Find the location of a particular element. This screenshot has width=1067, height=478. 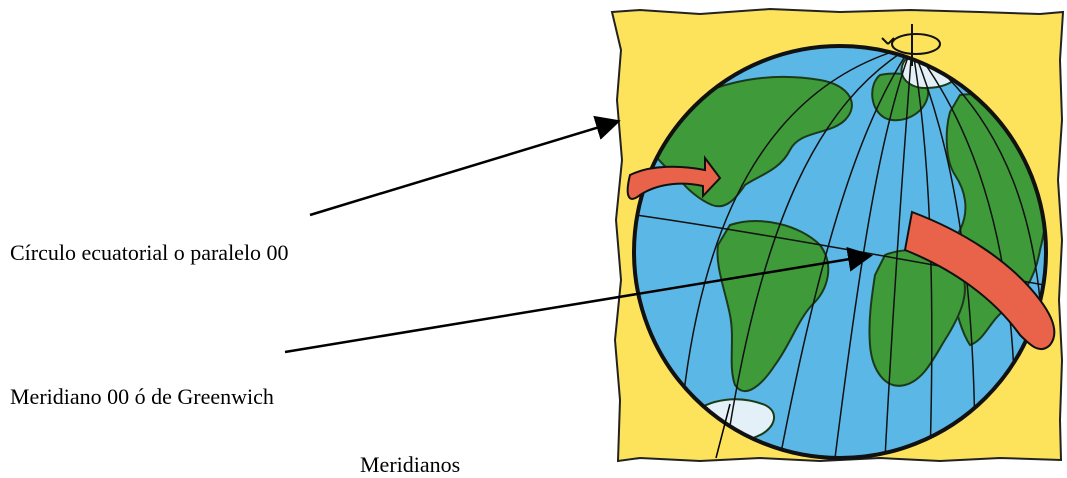

meridians-pointer-line is located at coordinates (723, 431).